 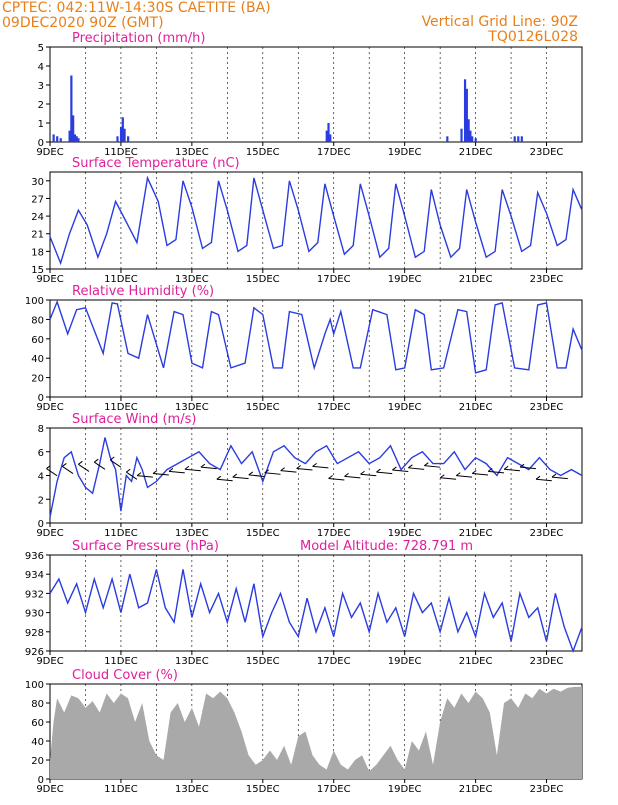 I want to click on wind-ytick-label: 4, so click(x=41, y=477).